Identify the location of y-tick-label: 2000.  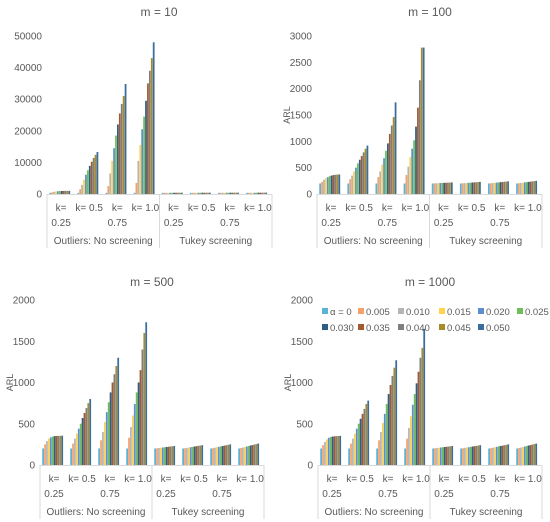
(302, 301).